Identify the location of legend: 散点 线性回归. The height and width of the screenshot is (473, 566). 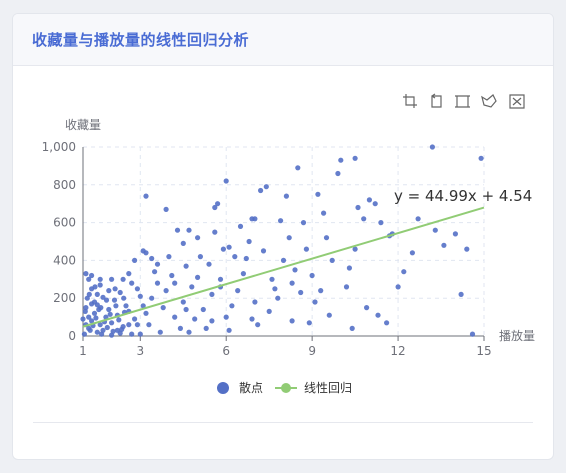
(284, 387).